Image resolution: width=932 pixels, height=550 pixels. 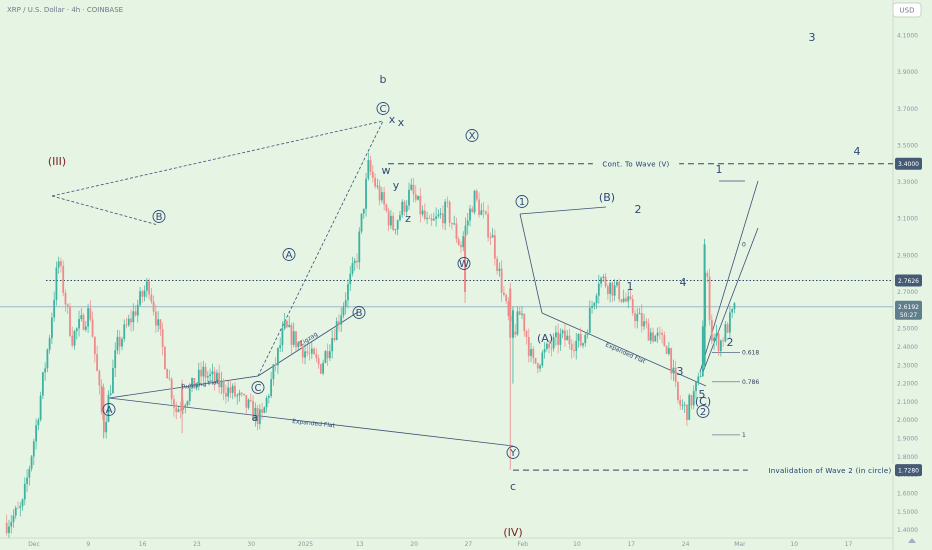 I want to click on annotation-expanded-flat: Expanded Flat, so click(x=314, y=424).